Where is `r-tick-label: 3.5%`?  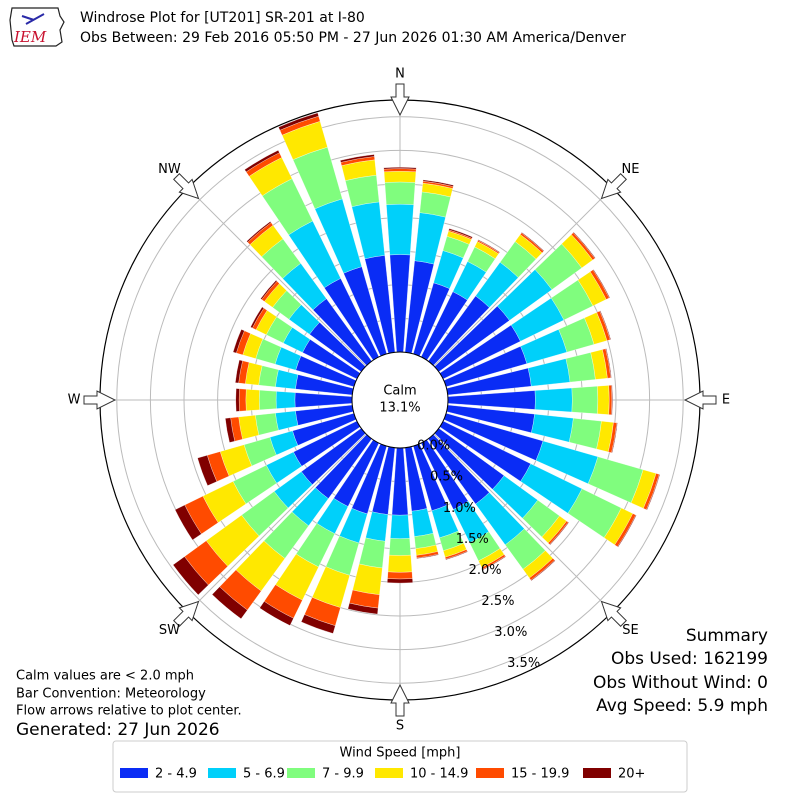
r-tick-label: 3.5% is located at coordinates (523, 663).